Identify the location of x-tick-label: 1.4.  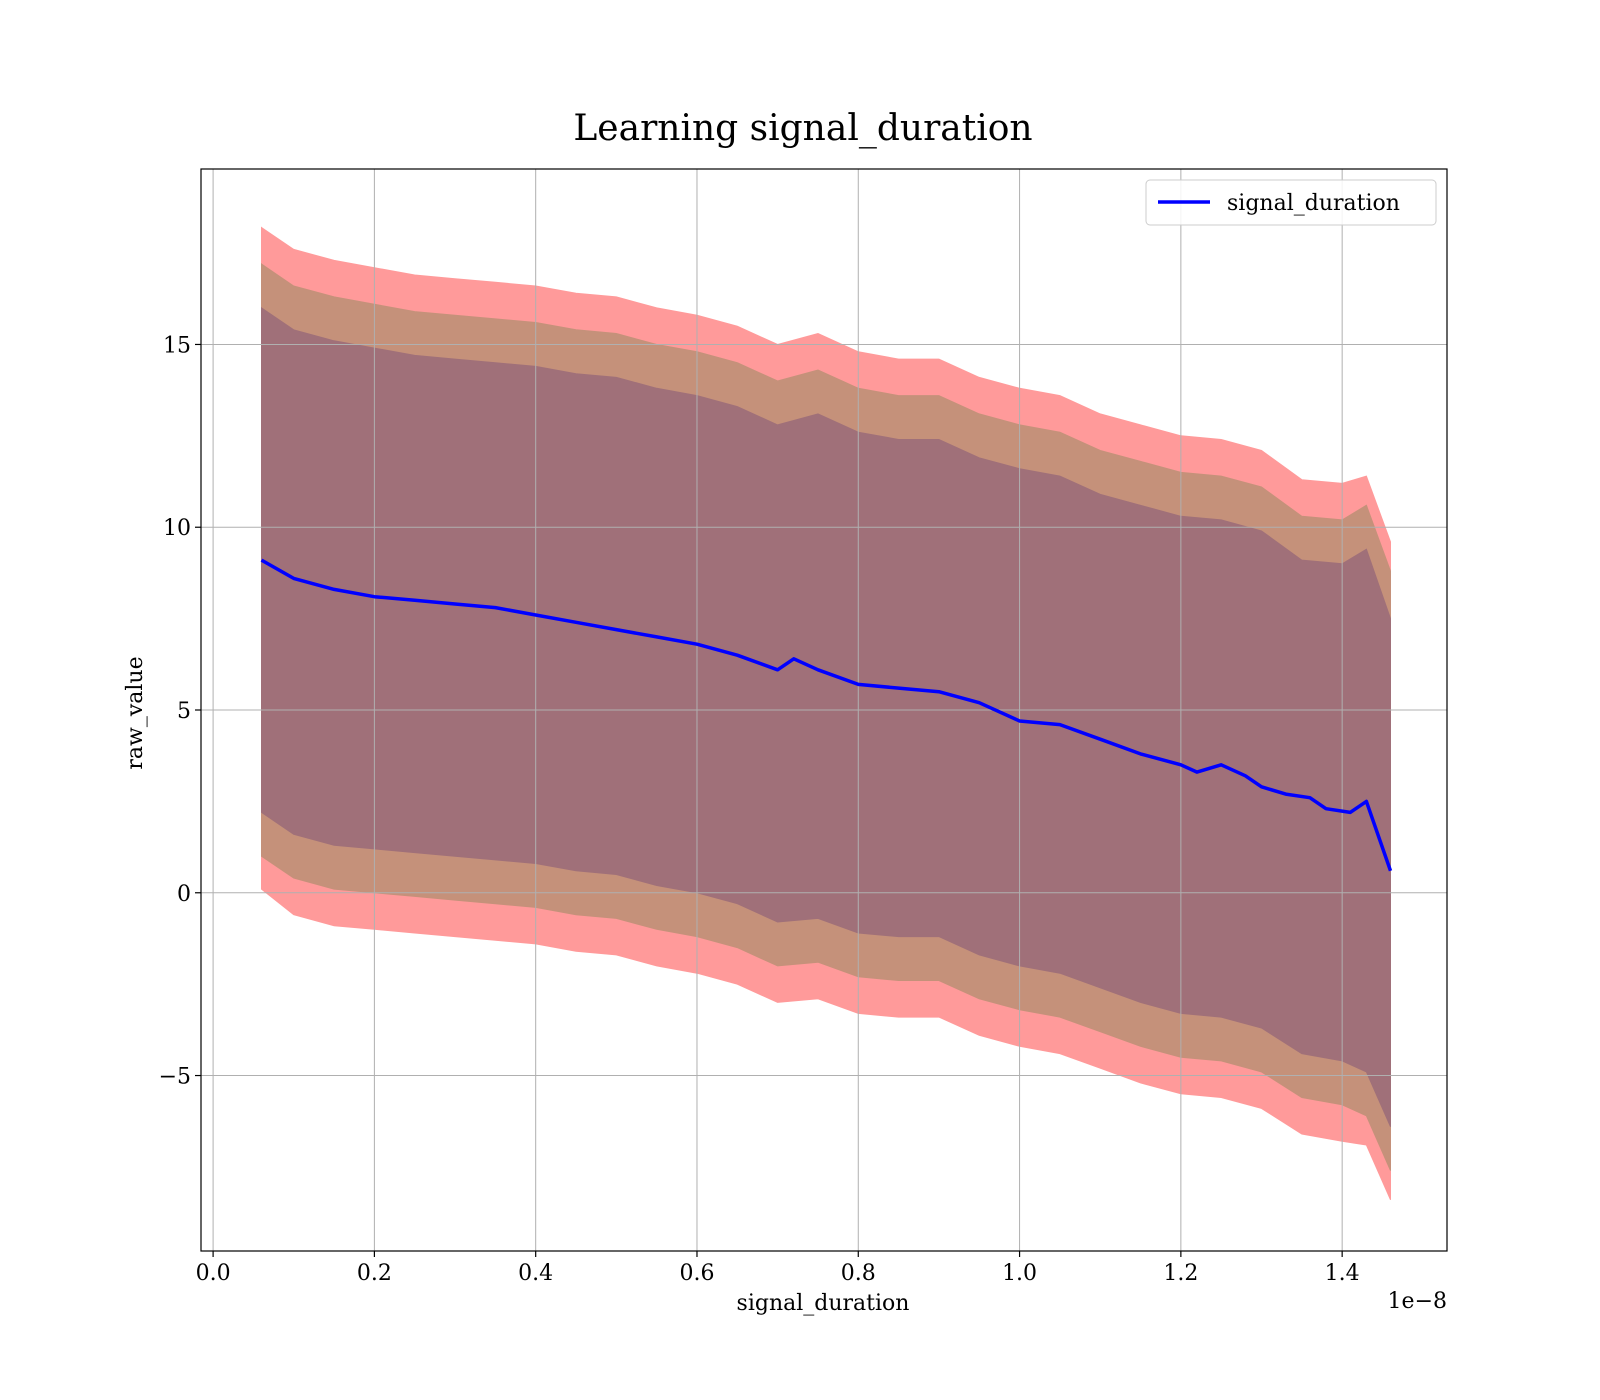
(1342, 1273).